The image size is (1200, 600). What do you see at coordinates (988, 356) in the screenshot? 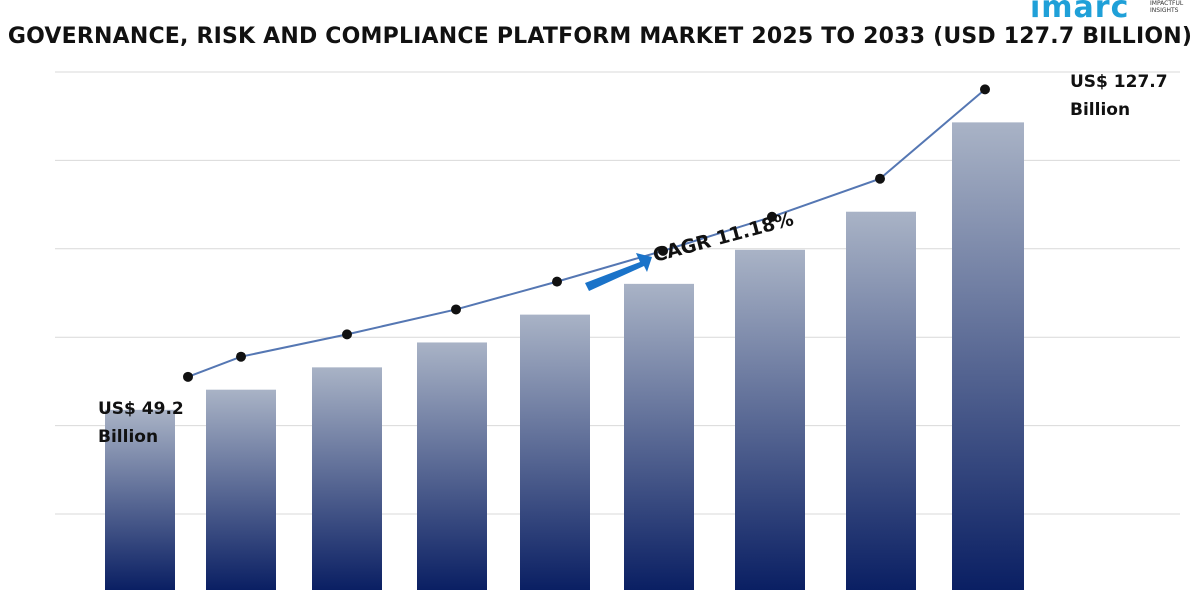
I see `bar-2033` at bounding box center [988, 356].